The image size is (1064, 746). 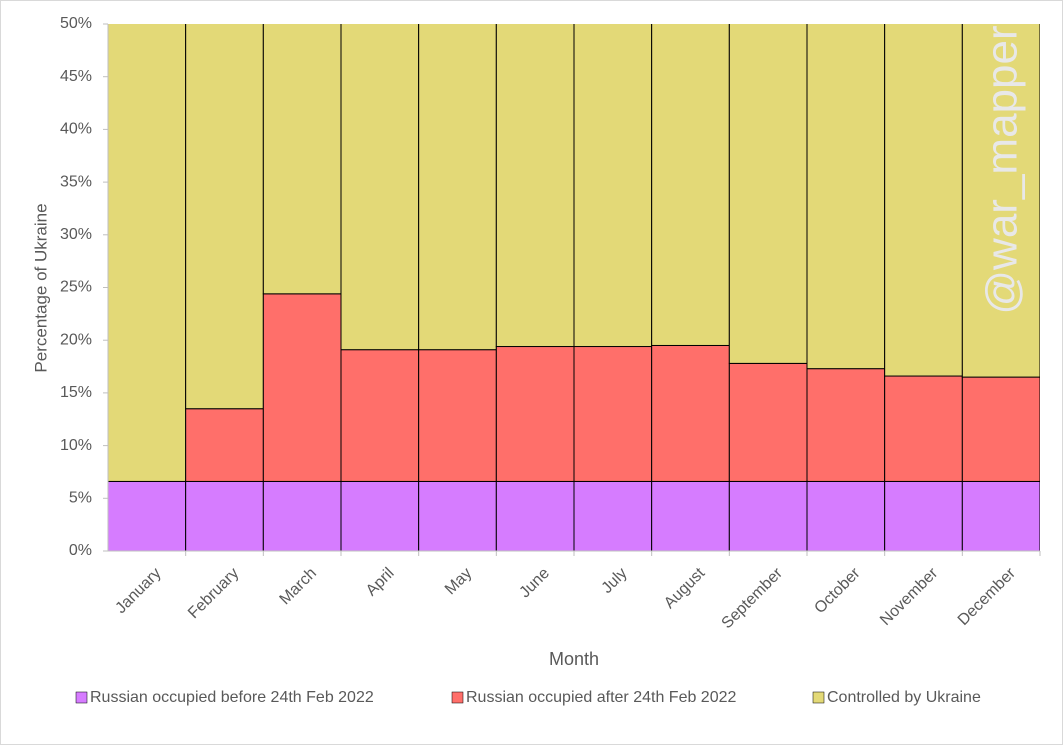 I want to click on y-tick-label: 45%, so click(x=76, y=76).